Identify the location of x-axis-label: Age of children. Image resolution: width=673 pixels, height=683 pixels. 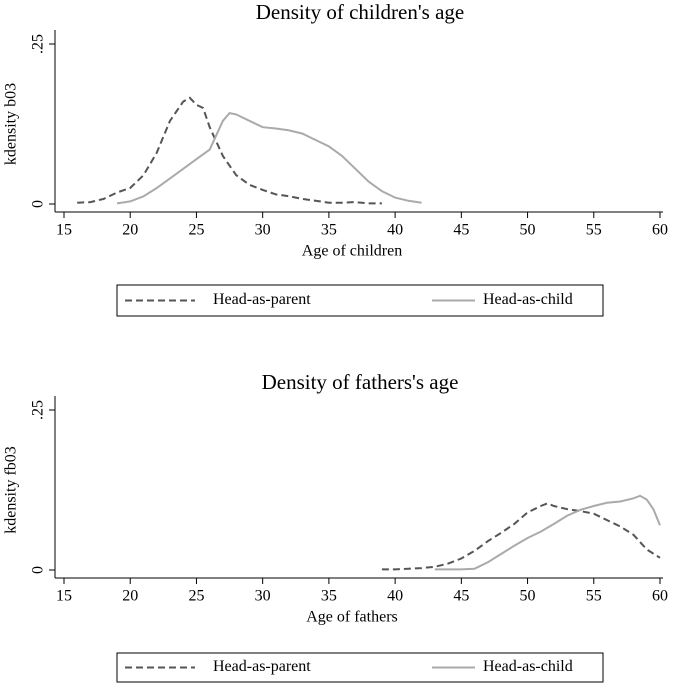
(352, 251).